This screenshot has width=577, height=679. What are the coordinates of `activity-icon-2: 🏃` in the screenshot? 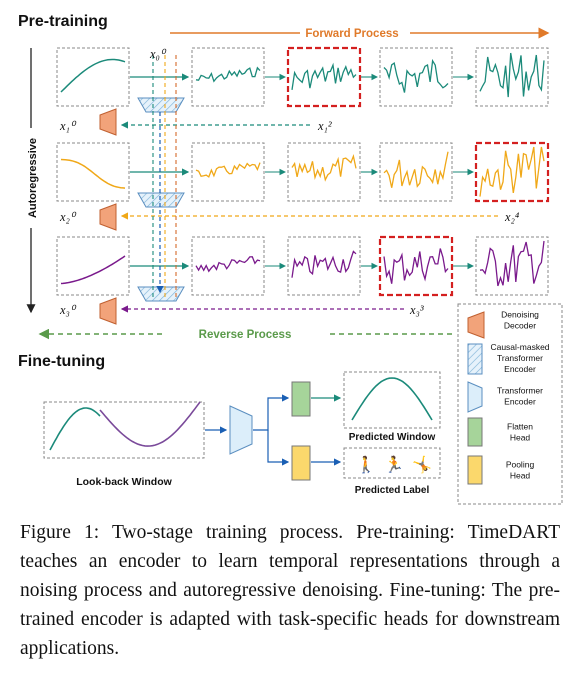 It's located at (394, 464).